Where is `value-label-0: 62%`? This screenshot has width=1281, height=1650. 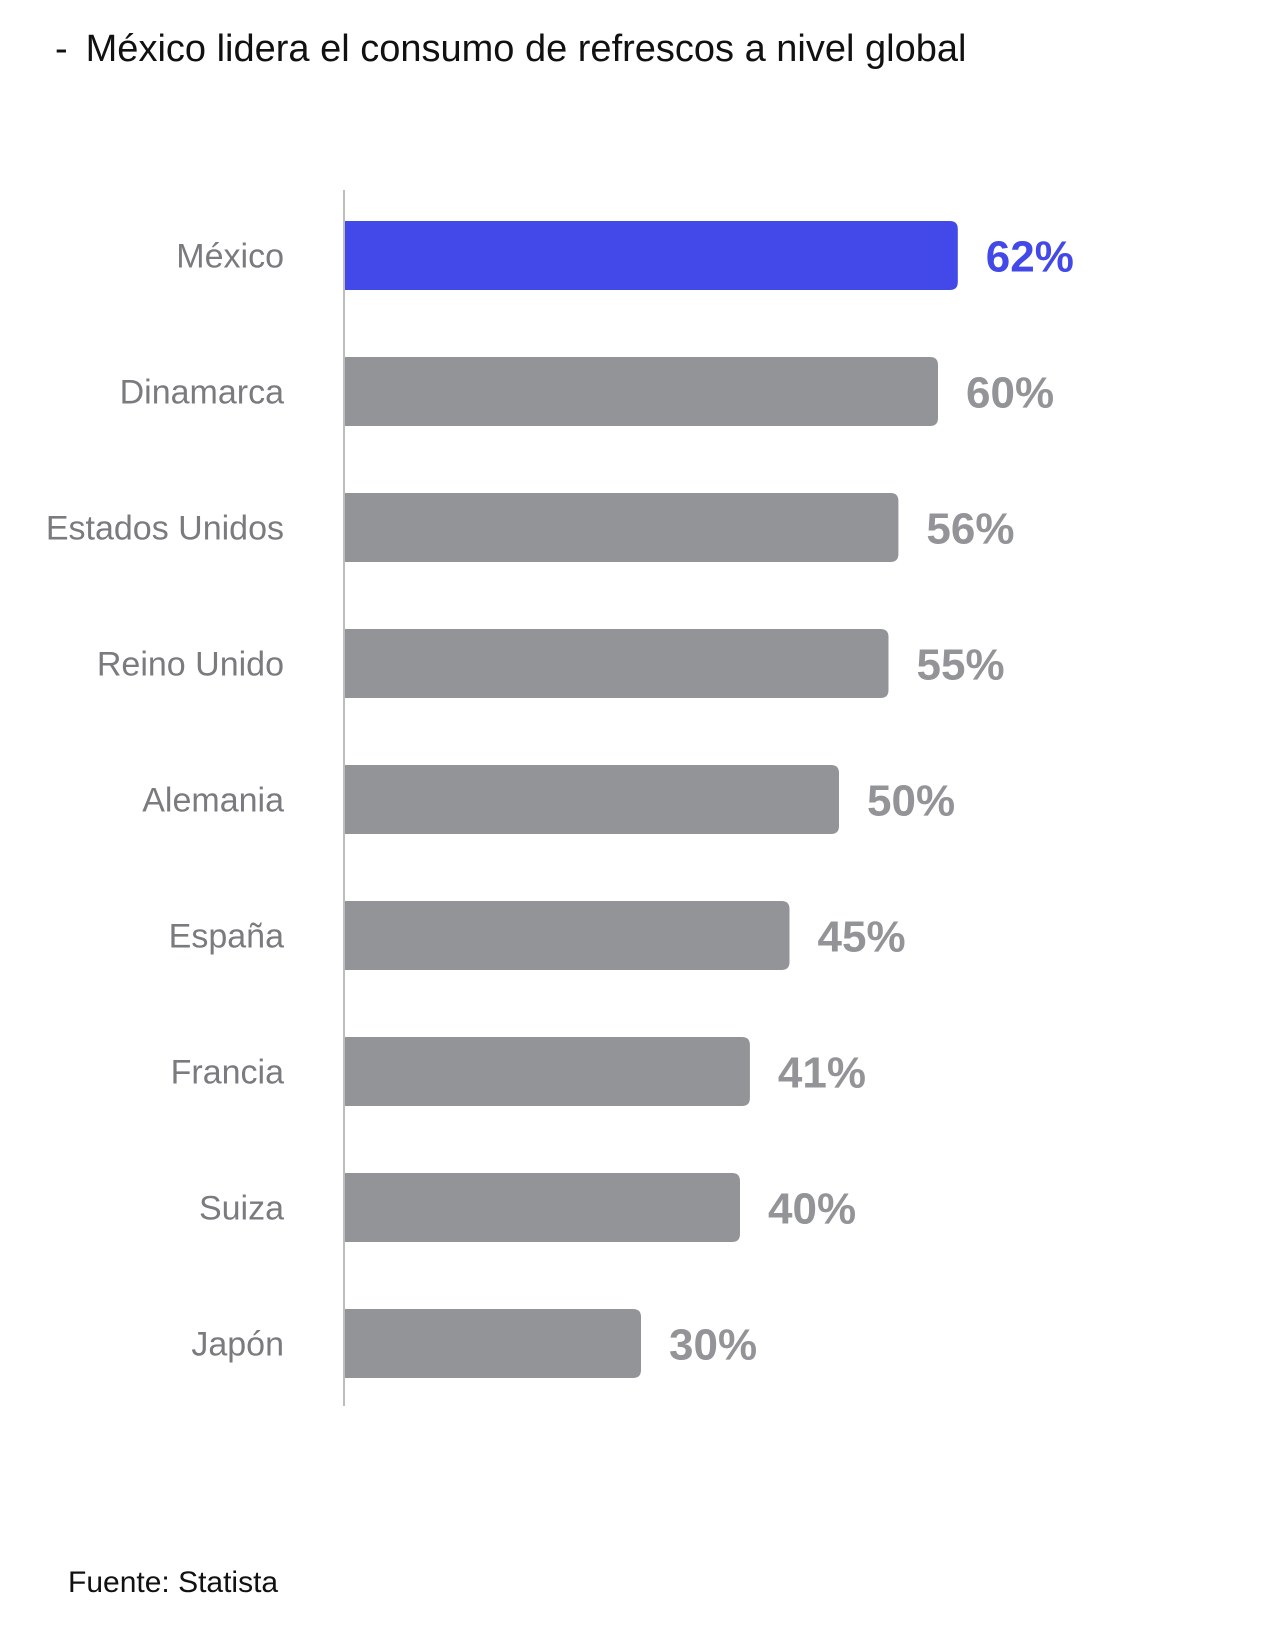
value-label-0: 62% is located at coordinates (1030, 257).